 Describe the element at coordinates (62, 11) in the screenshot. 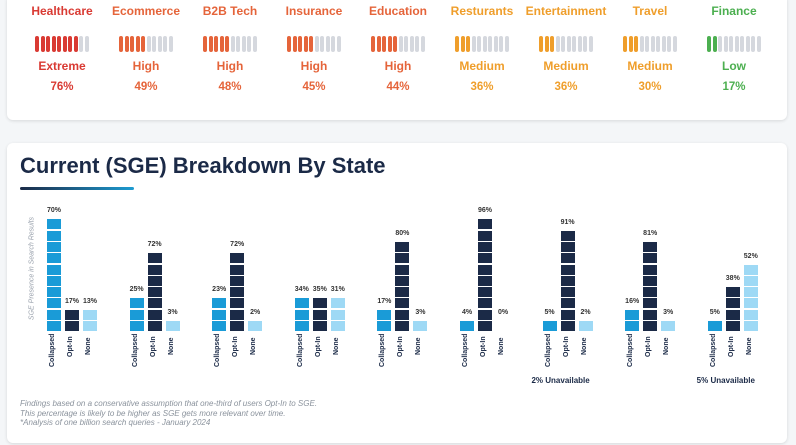

I see `industry-name: Healthcare` at that location.